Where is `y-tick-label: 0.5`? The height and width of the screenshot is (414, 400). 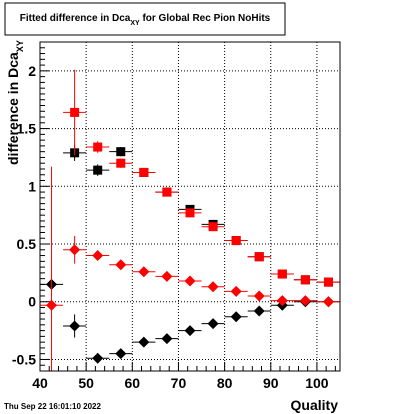
y-tick-label: 0.5 is located at coordinates (27, 244).